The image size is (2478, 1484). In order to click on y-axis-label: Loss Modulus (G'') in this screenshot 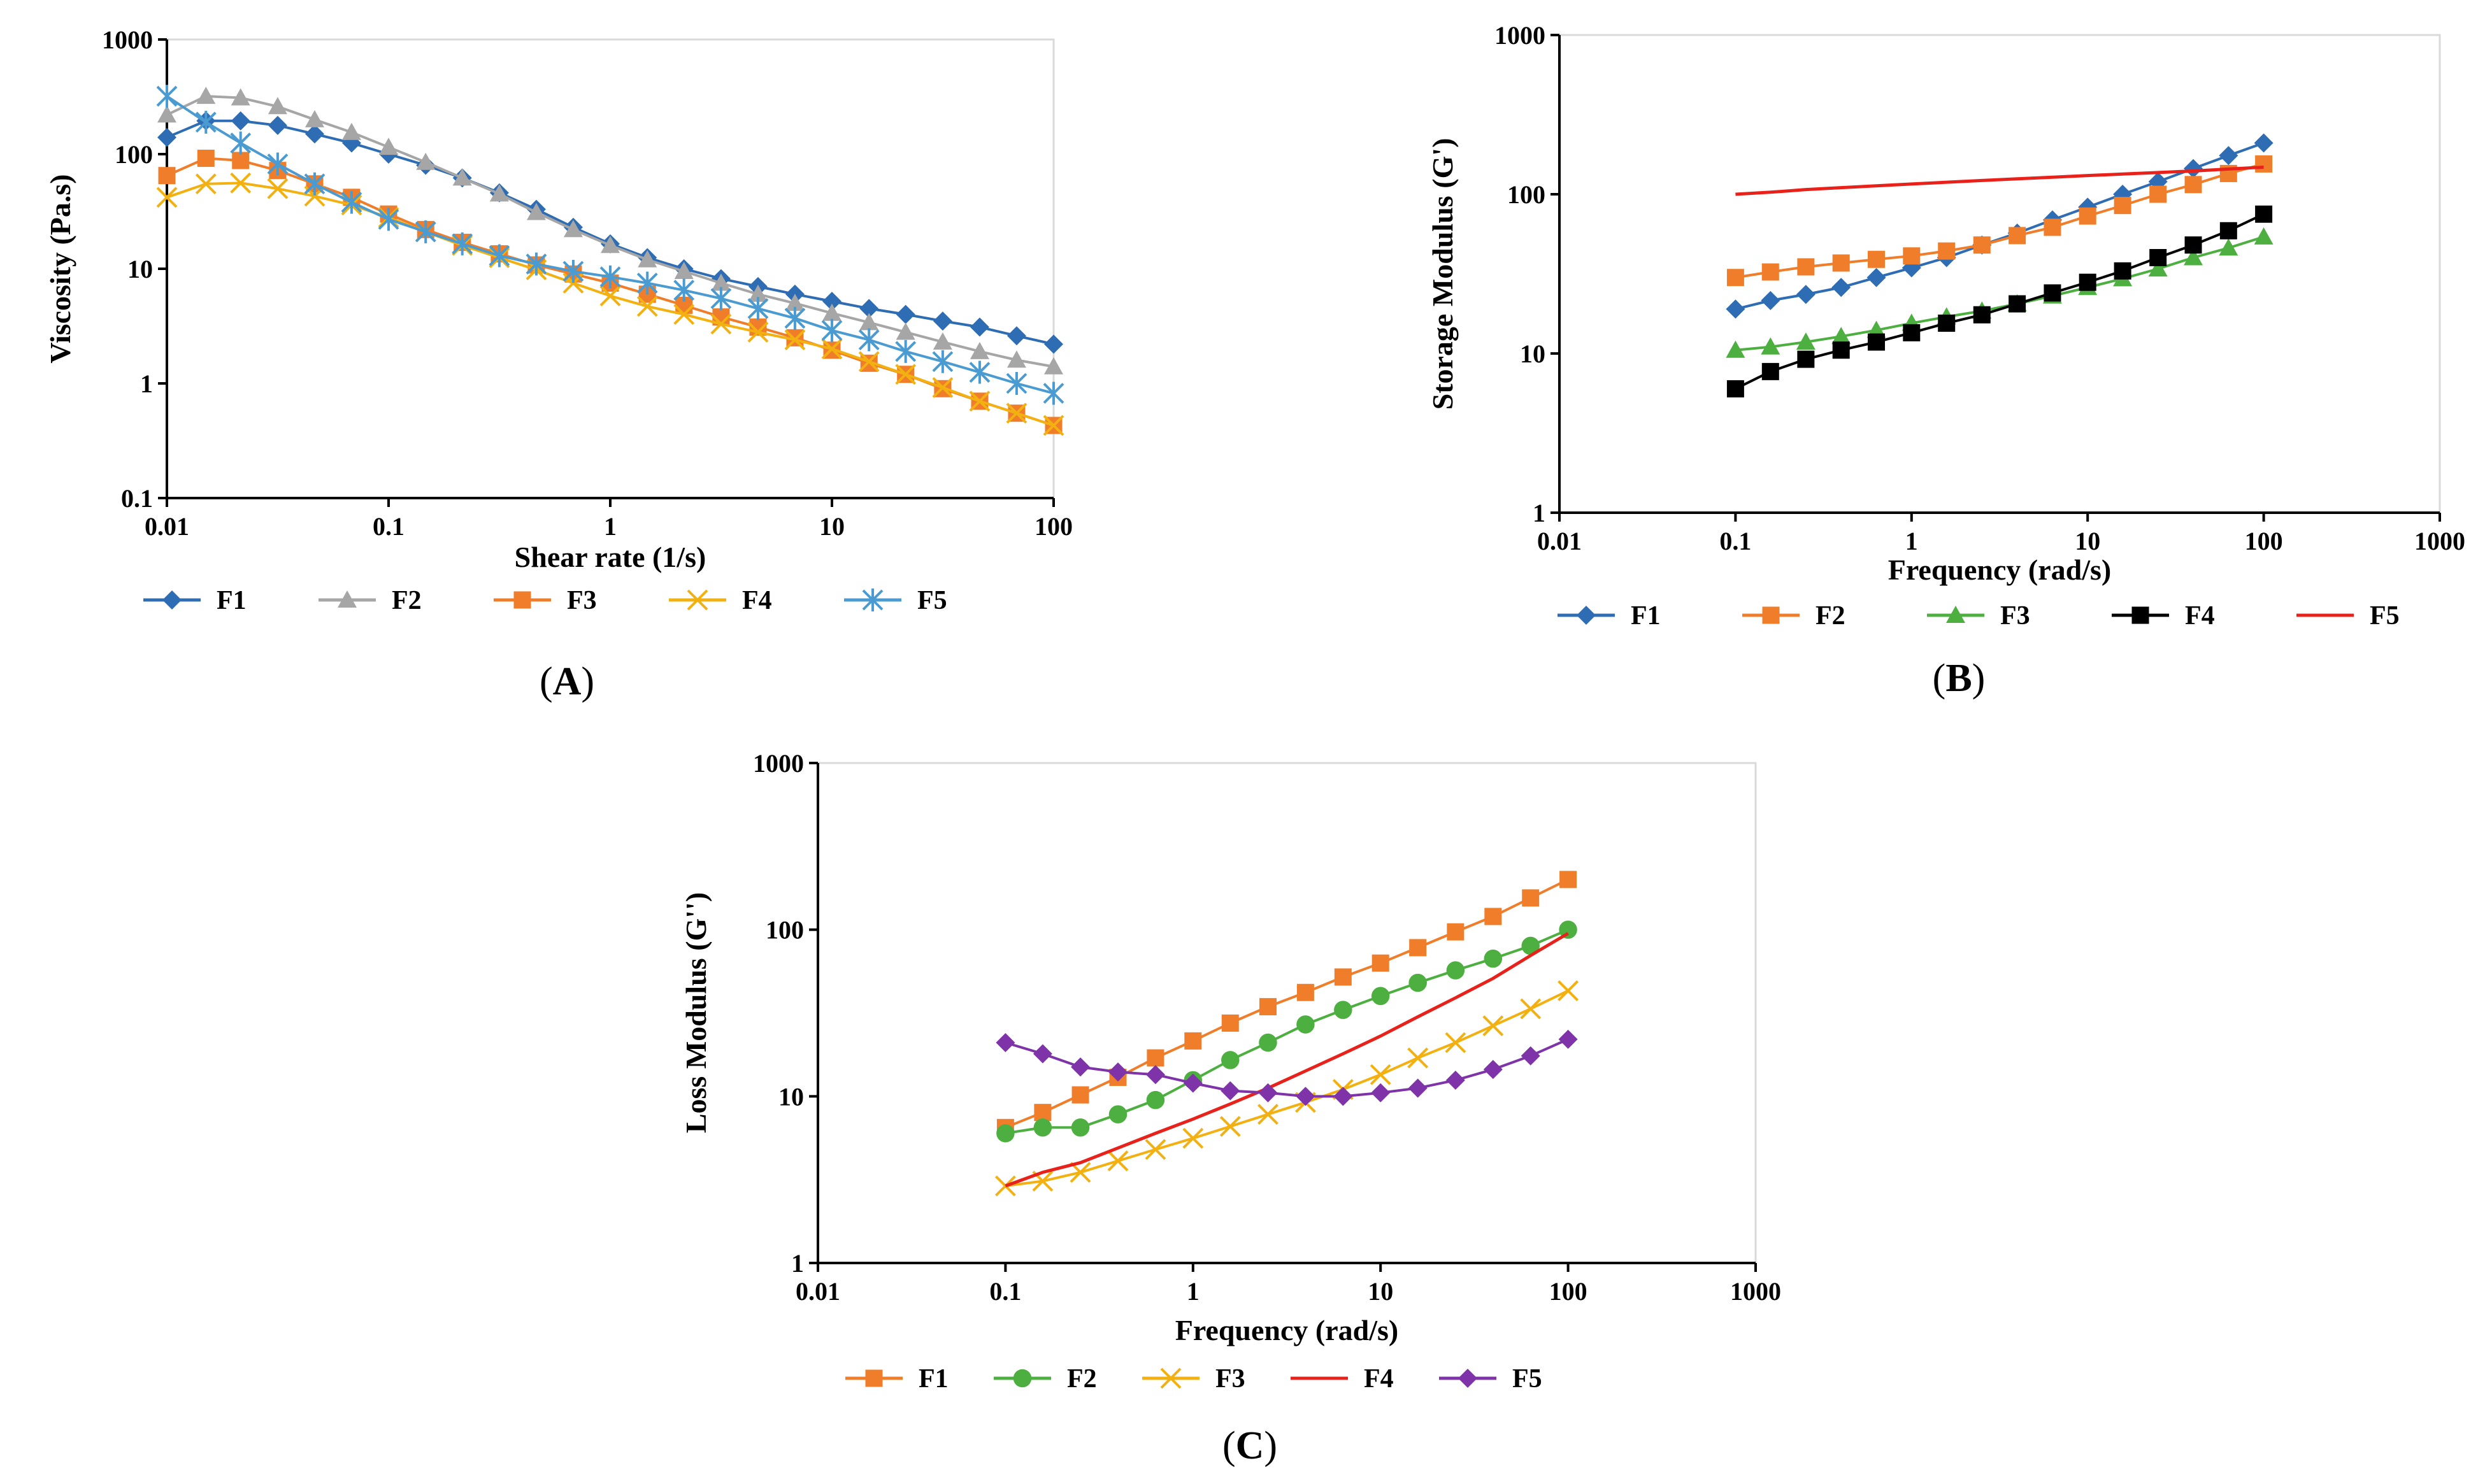, I will do `click(696, 1012)`.